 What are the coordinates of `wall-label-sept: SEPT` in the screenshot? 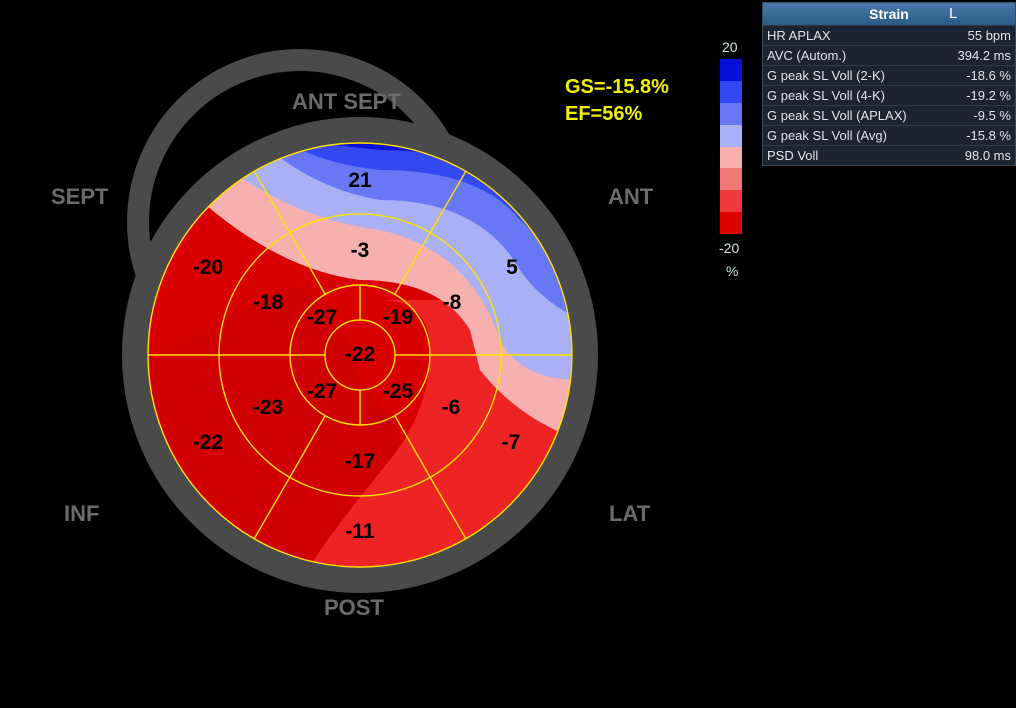 It's located at (80, 196).